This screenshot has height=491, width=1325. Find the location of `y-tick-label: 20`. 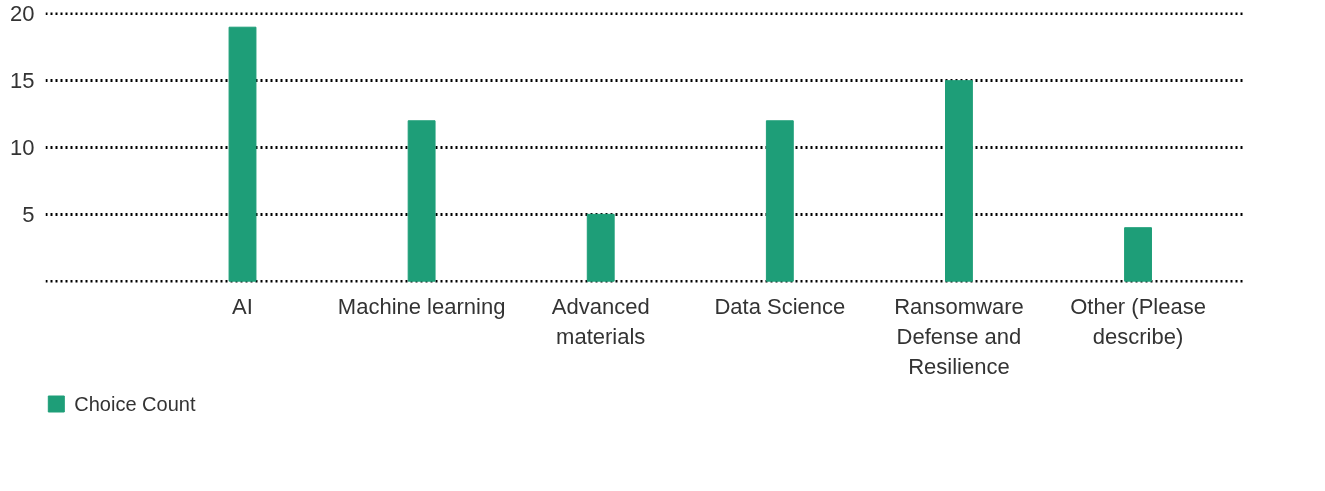

y-tick-label: 20 is located at coordinates (22, 14).